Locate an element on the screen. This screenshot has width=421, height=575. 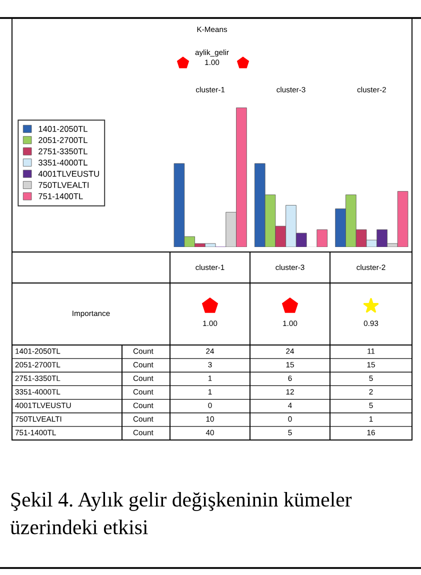
legend-label: 4001TLVEUSTU is located at coordinates (68, 173).